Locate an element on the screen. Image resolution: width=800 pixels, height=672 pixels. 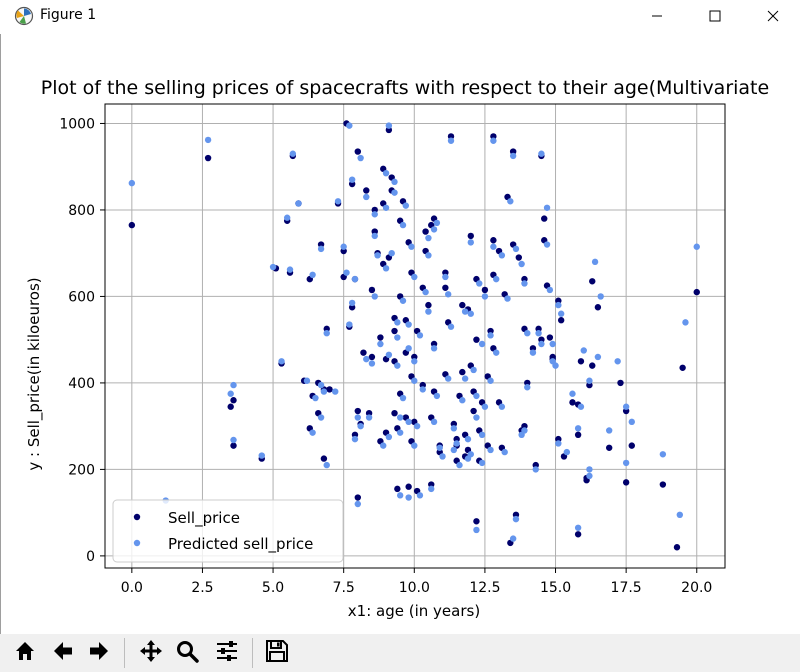
y-tick-label: 200 is located at coordinates (81, 470).